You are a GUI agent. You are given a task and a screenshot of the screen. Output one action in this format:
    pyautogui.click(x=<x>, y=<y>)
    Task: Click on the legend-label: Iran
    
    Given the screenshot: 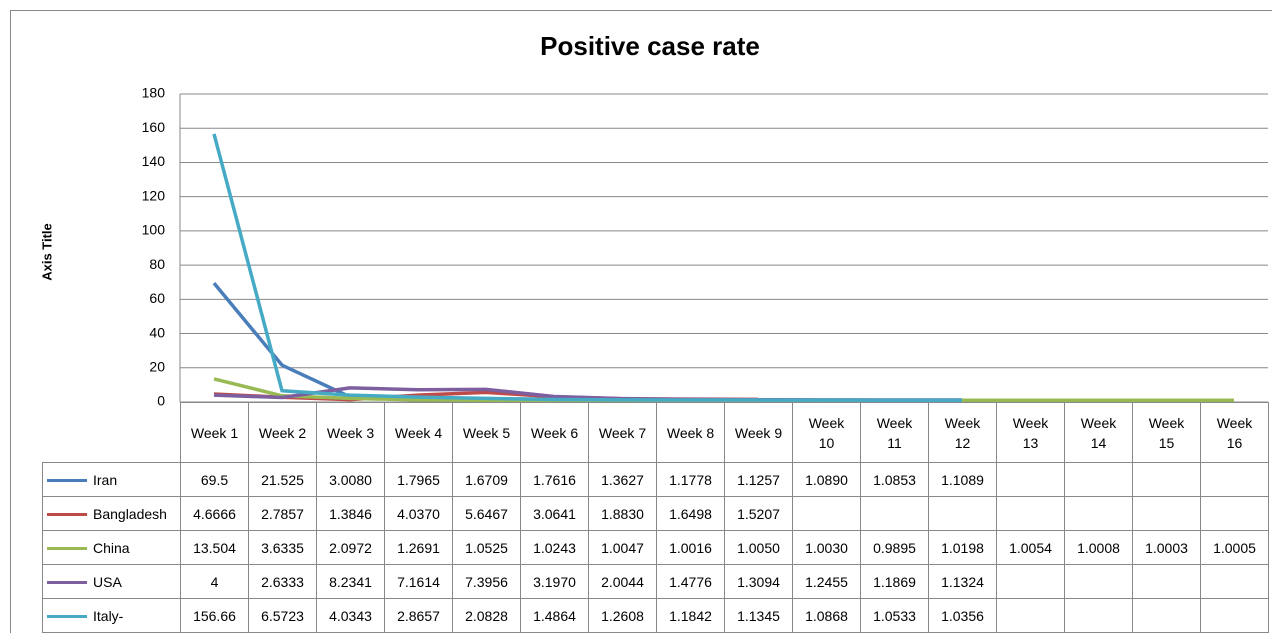 What is the action you would take?
    pyautogui.click(x=105, y=479)
    